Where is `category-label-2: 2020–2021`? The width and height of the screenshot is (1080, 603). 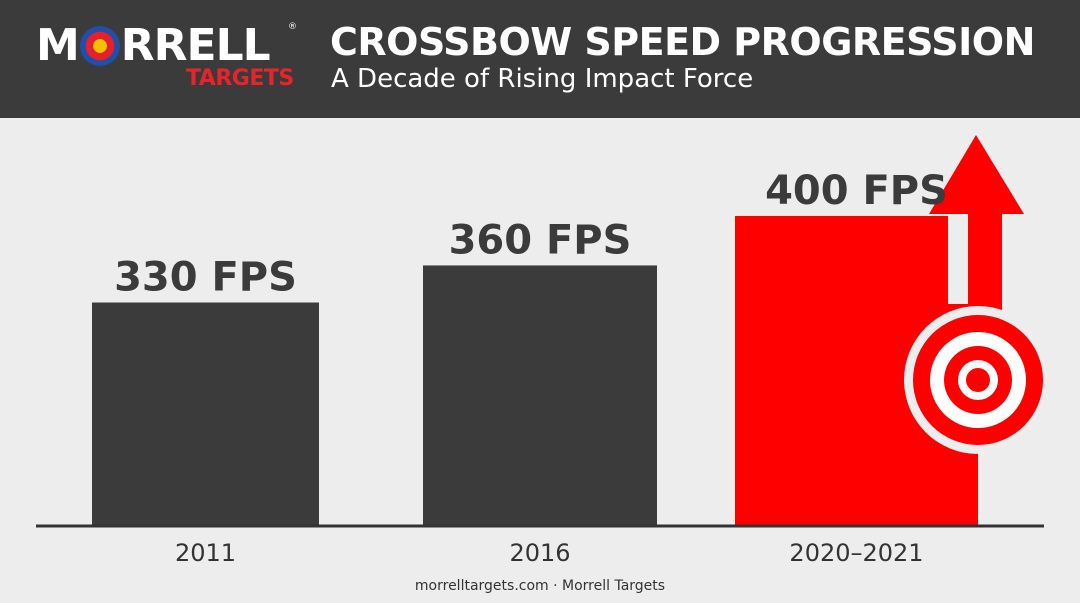 category-label-2: 2020–2021 is located at coordinates (856, 553).